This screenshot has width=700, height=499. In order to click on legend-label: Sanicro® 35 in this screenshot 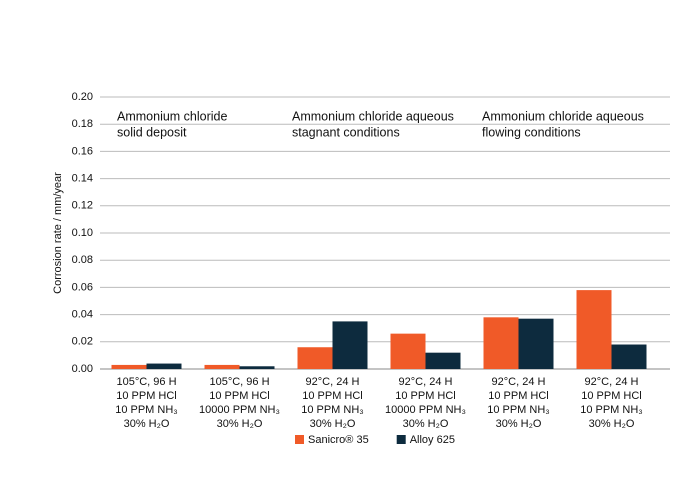, I will do `click(338, 440)`.